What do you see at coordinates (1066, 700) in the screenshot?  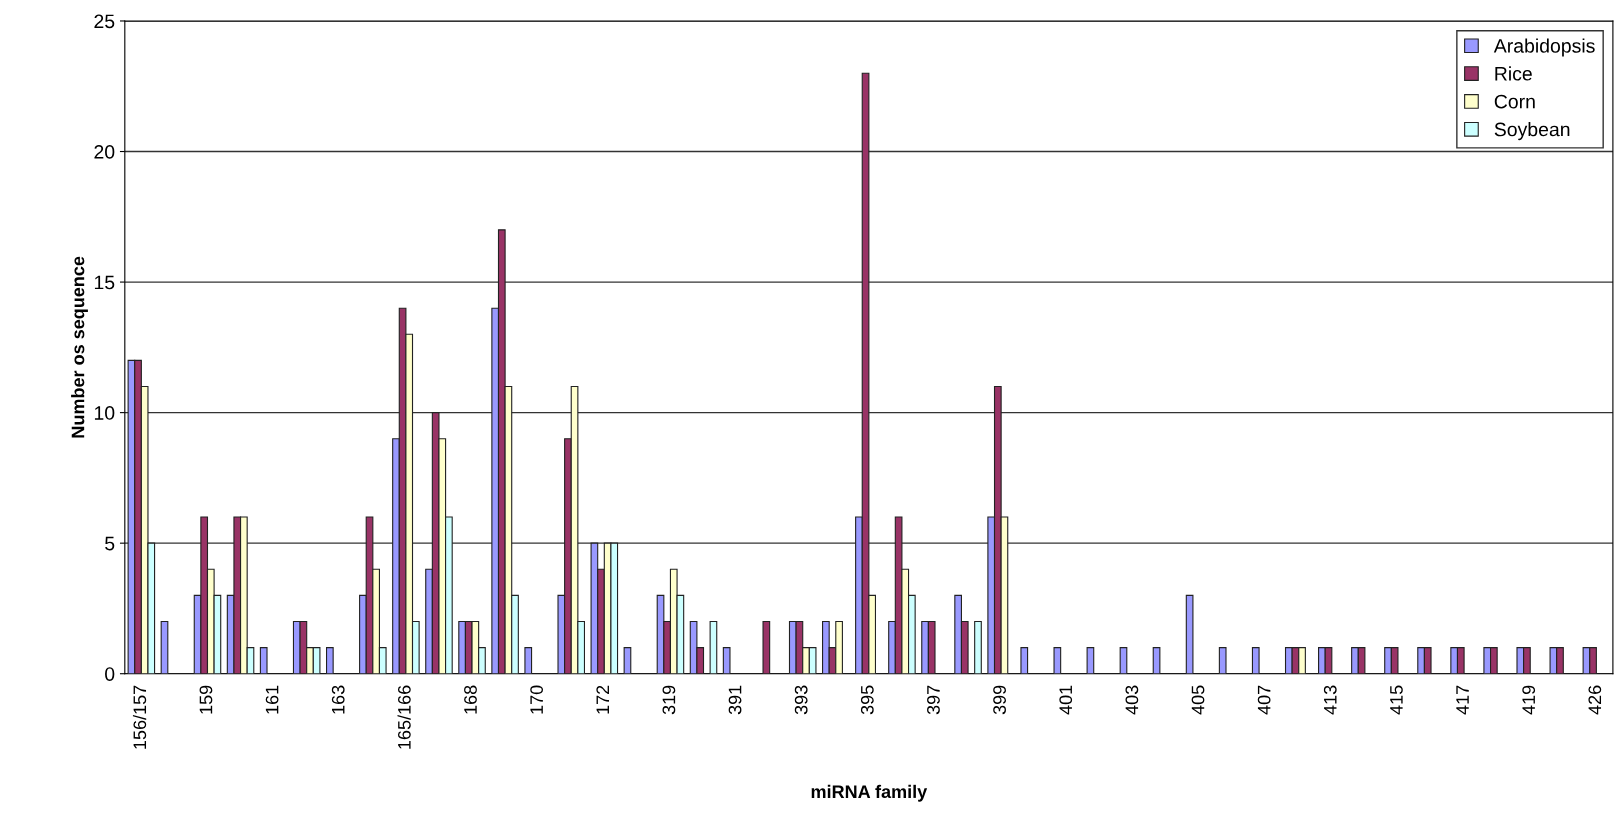 I see `x-tick-label: 401` at bounding box center [1066, 700].